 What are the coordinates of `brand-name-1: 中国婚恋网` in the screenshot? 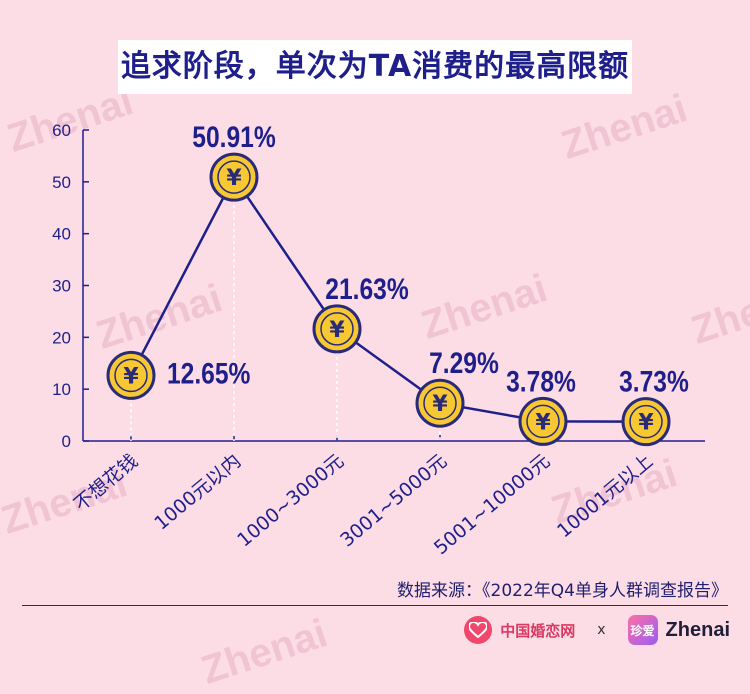 It's located at (538, 630).